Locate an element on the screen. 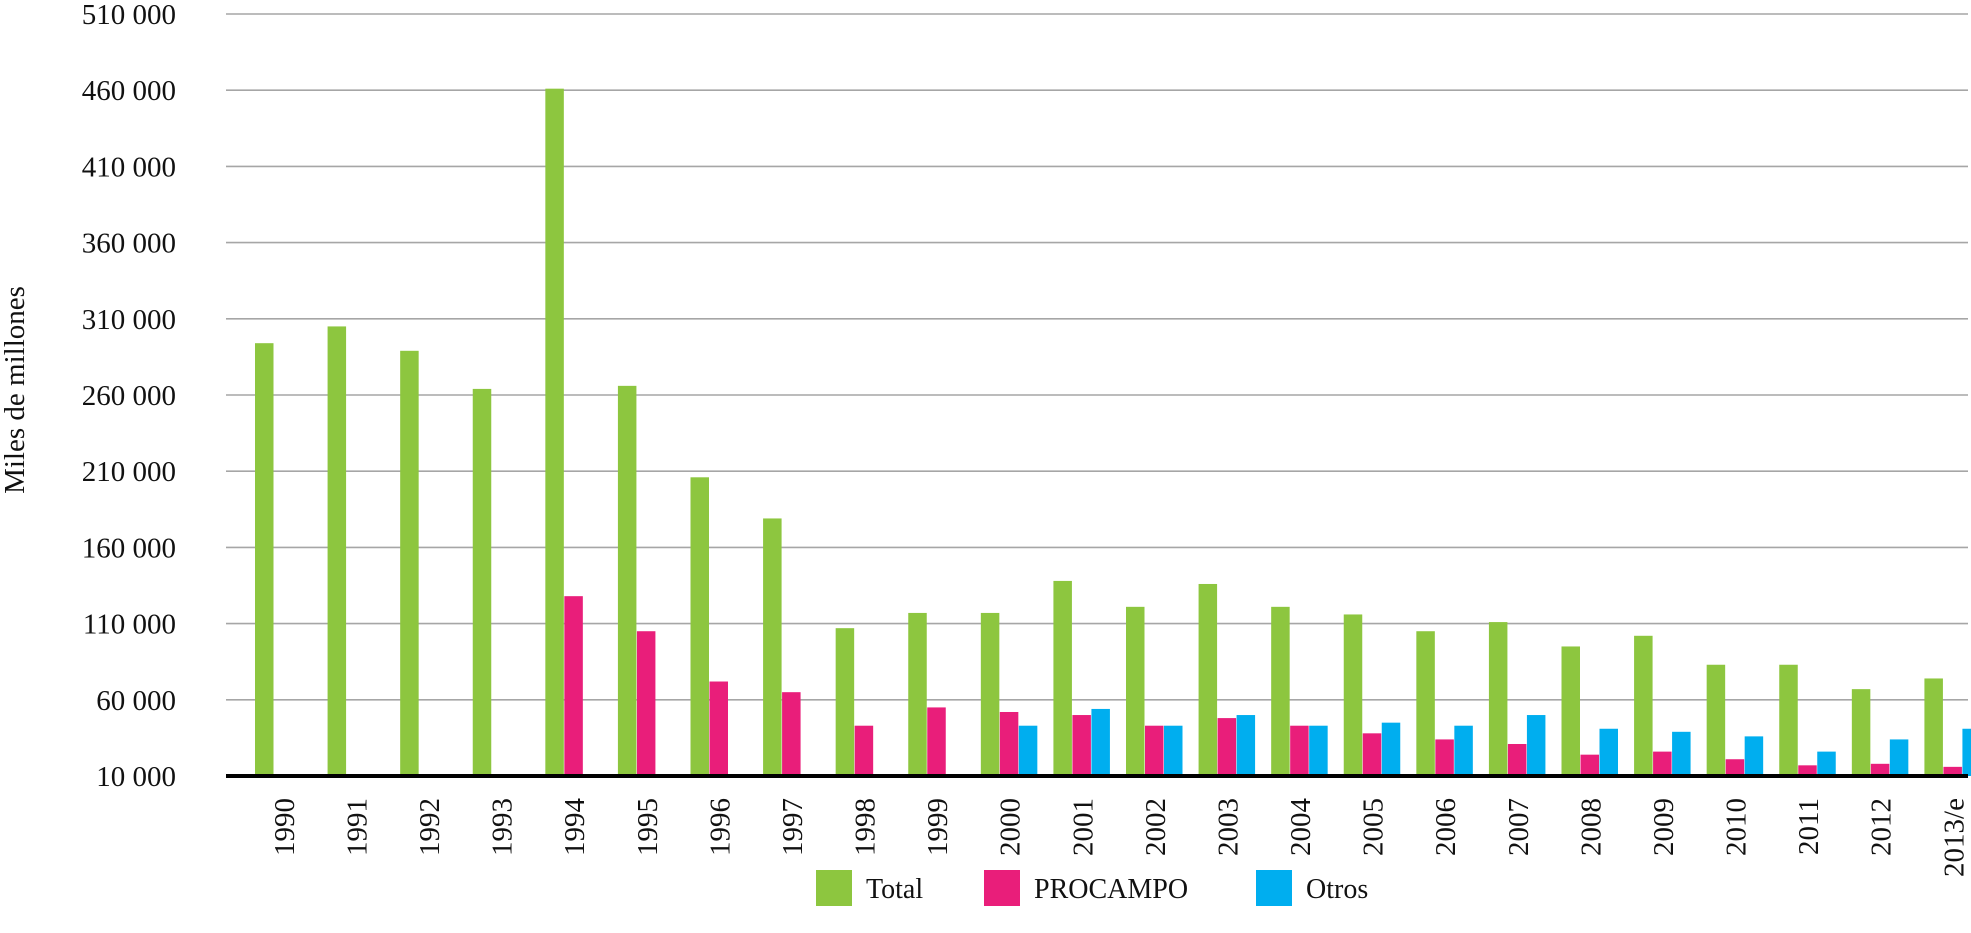  bar-procampo-2011 is located at coordinates (1807, 770).